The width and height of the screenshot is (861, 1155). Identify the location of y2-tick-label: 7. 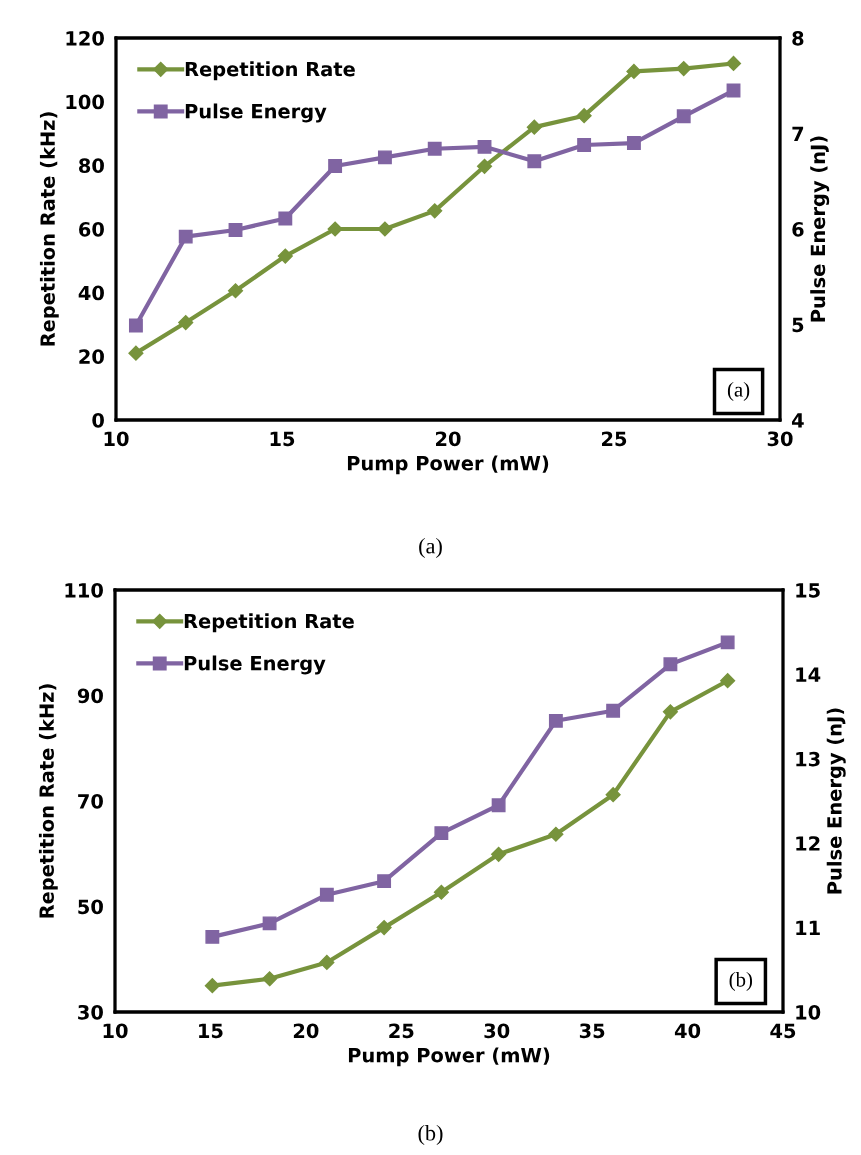
(798, 133).